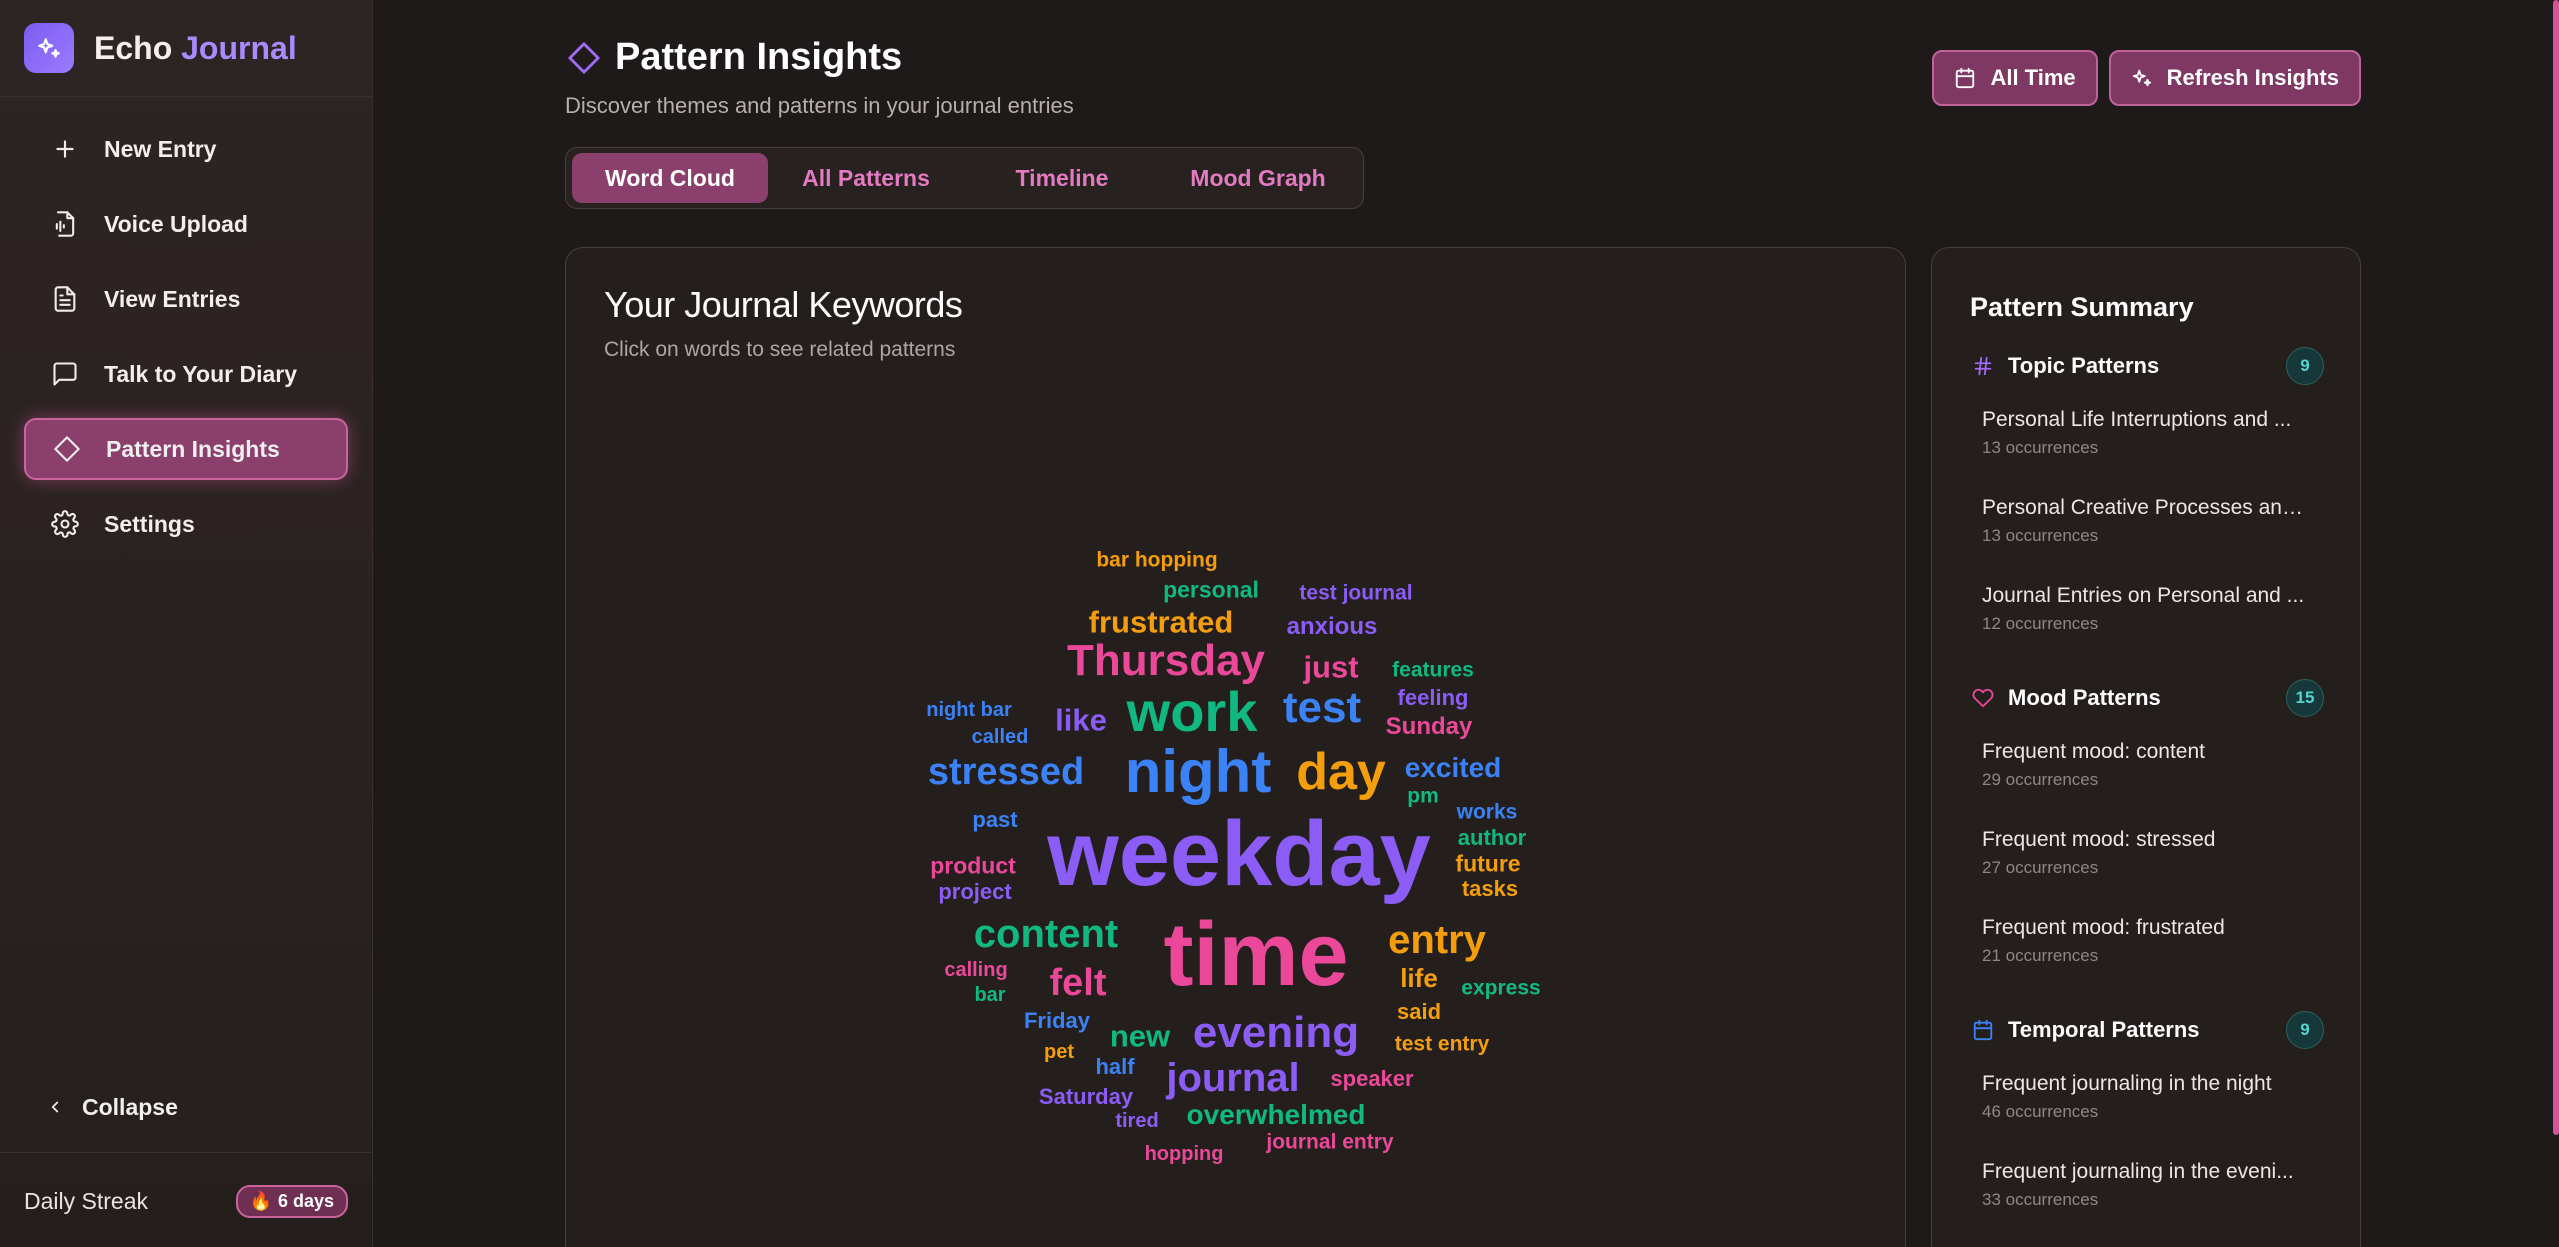 This screenshot has height=1247, width=2559. I want to click on word-cloud-word: journal entry, so click(1330, 1142).